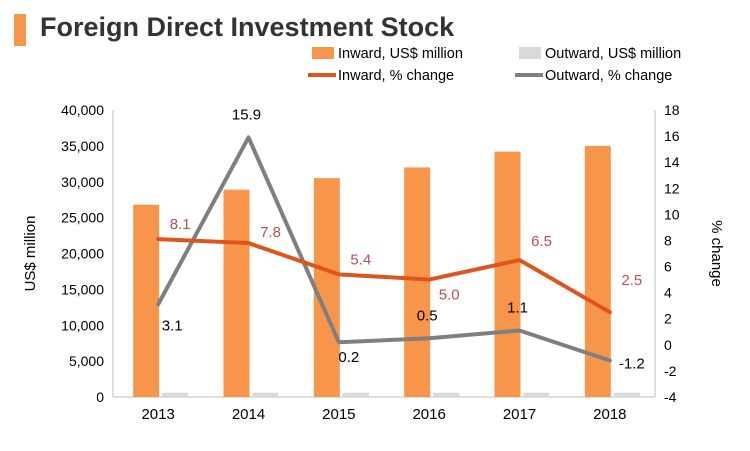  What do you see at coordinates (348, 357) in the screenshot?
I see `outward-change-label: 0.2` at bounding box center [348, 357].